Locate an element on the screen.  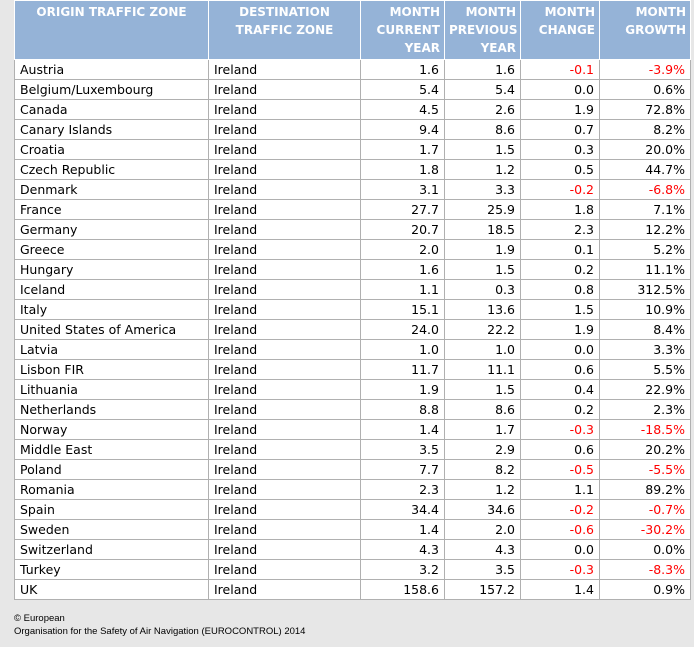
header-month-growth: MONTH GROWTH is located at coordinates (645, 30).